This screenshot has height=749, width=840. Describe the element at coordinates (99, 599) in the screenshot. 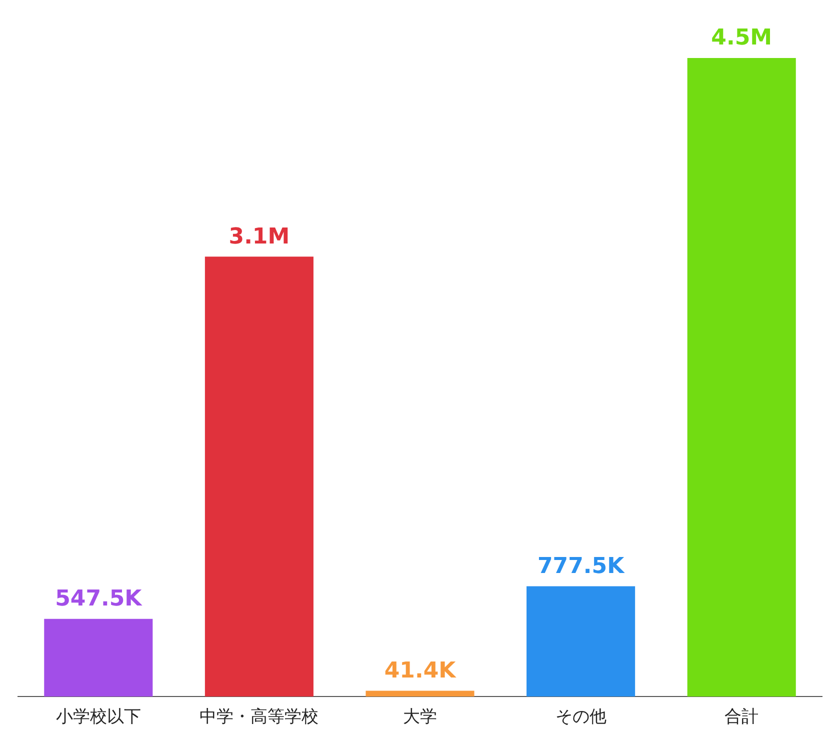

I see `data-label: 547.5K` at that location.